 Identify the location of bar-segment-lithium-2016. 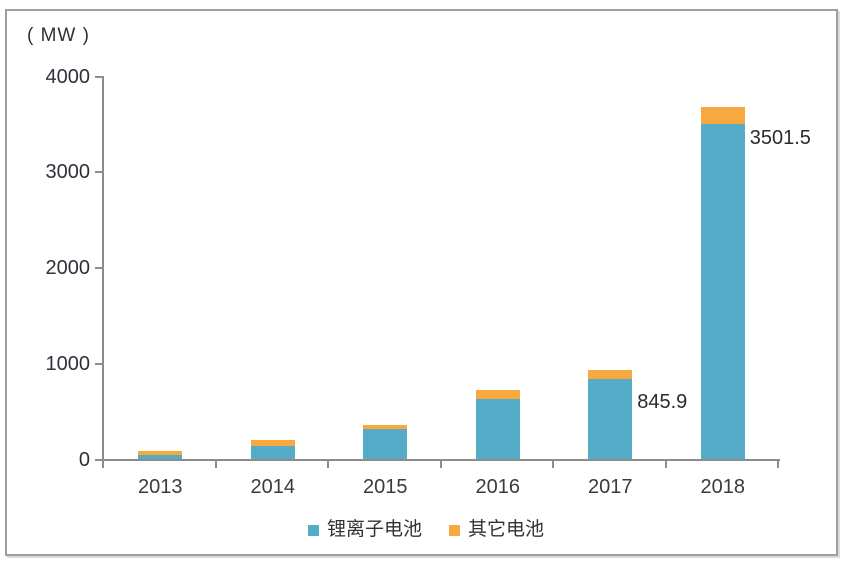
(497, 429).